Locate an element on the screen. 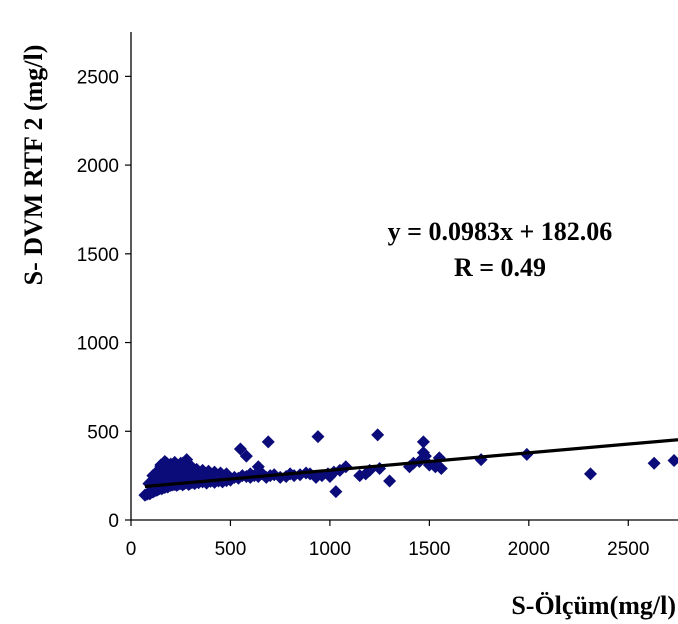 This screenshot has width=678, height=624. x-tick-label: 0 is located at coordinates (131, 549).